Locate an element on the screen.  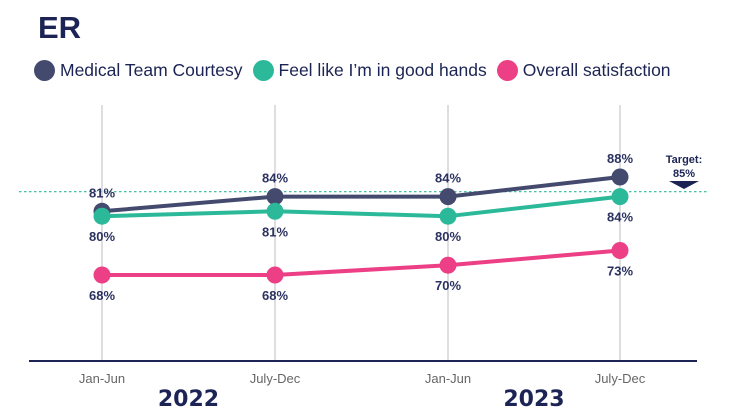
legend-item-good-hands: Feel like I’m in good hands is located at coordinates (369, 70).